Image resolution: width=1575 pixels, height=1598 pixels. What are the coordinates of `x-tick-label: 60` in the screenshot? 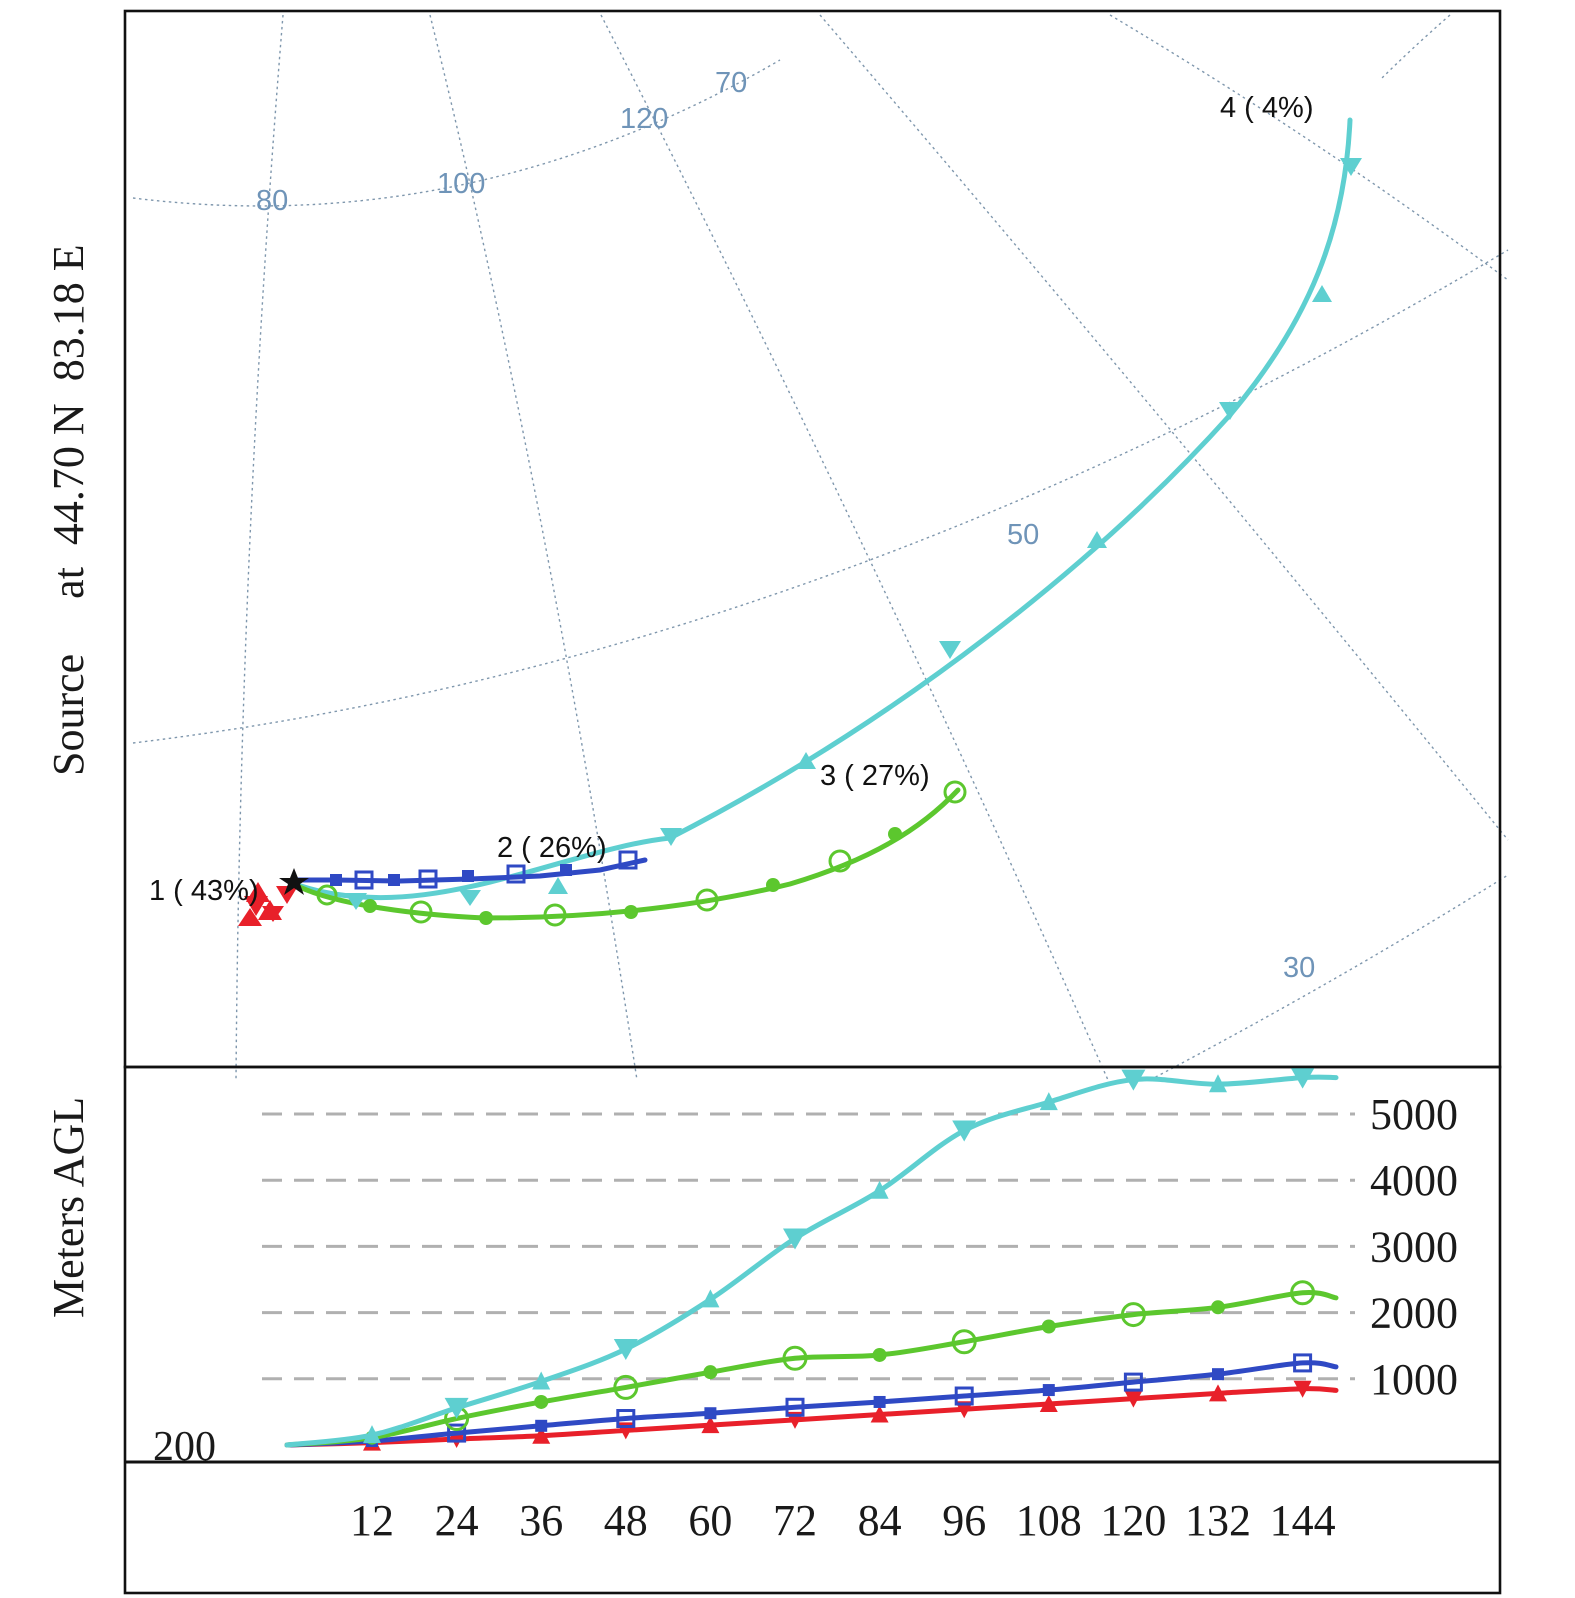 It's located at (710, 1520).